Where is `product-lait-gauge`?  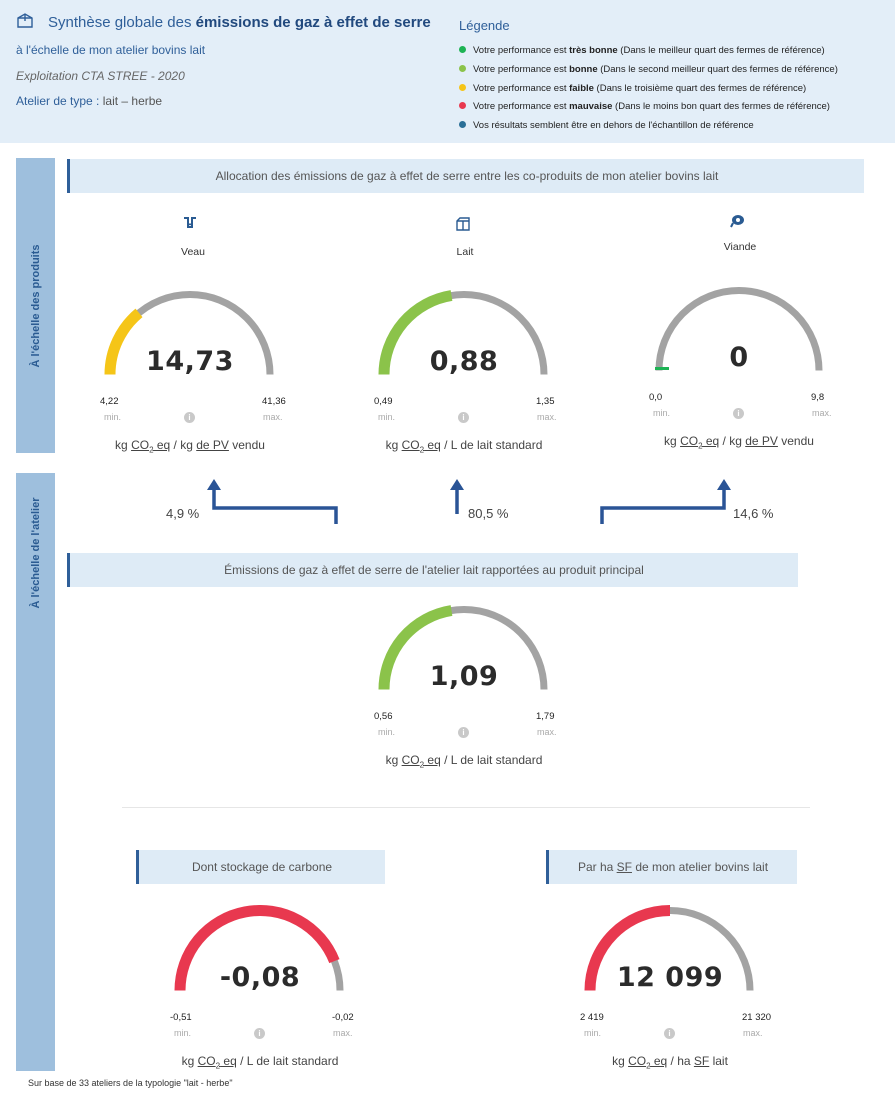 product-lait-gauge is located at coordinates (463, 332).